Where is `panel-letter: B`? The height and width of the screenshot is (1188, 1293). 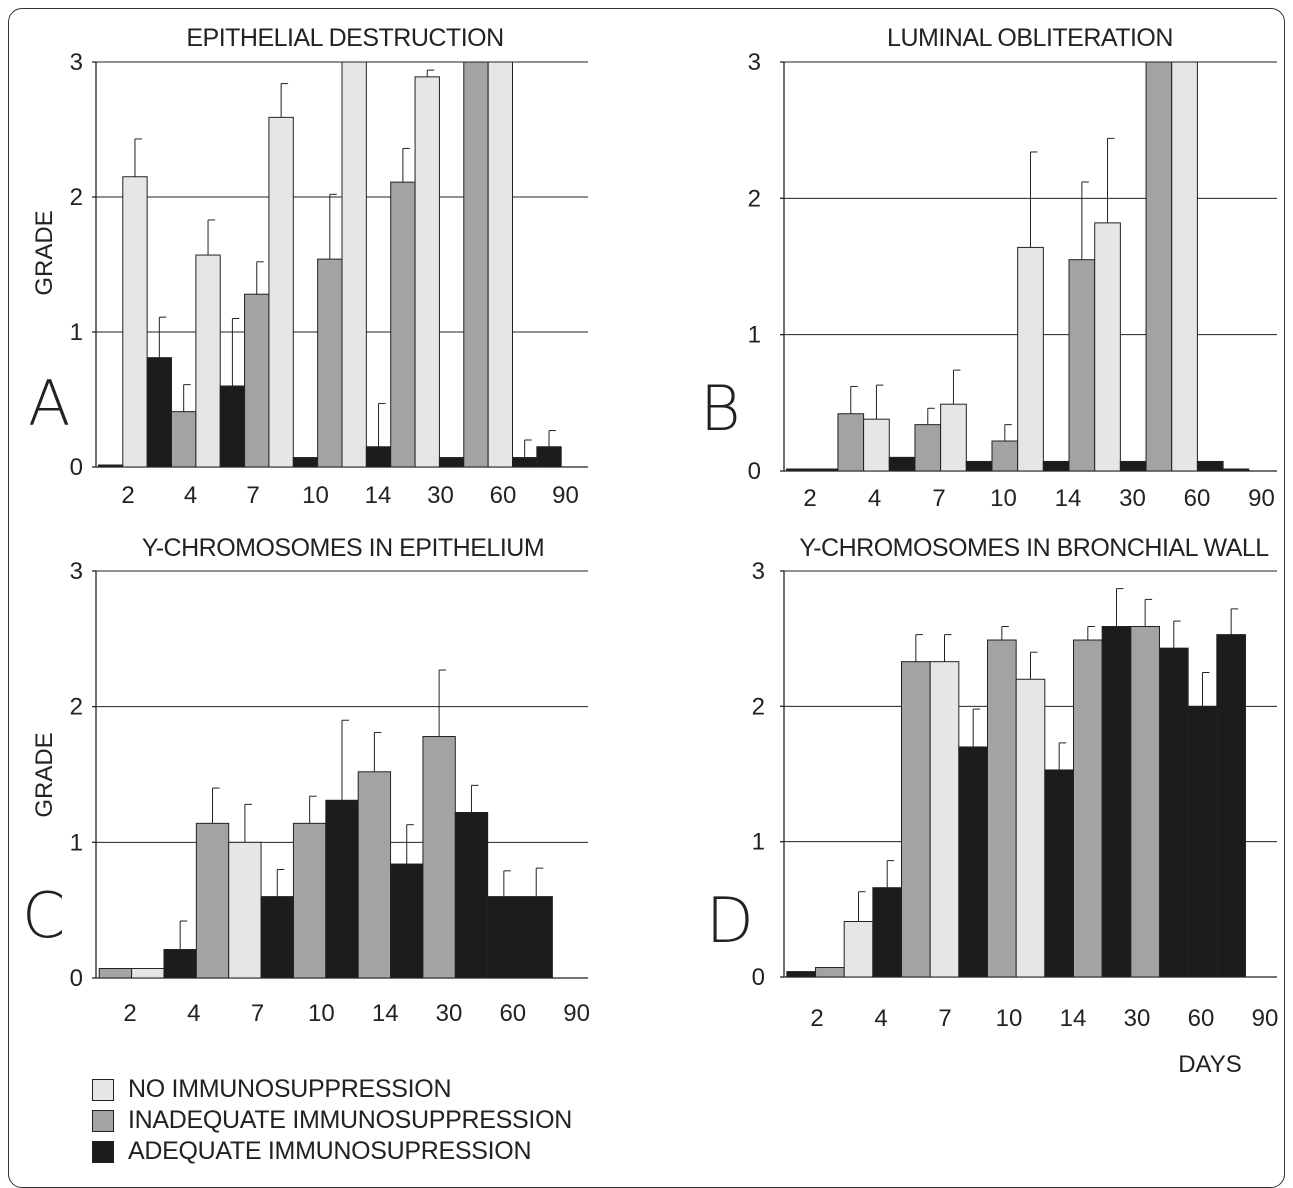 panel-letter: B is located at coordinates (720, 408).